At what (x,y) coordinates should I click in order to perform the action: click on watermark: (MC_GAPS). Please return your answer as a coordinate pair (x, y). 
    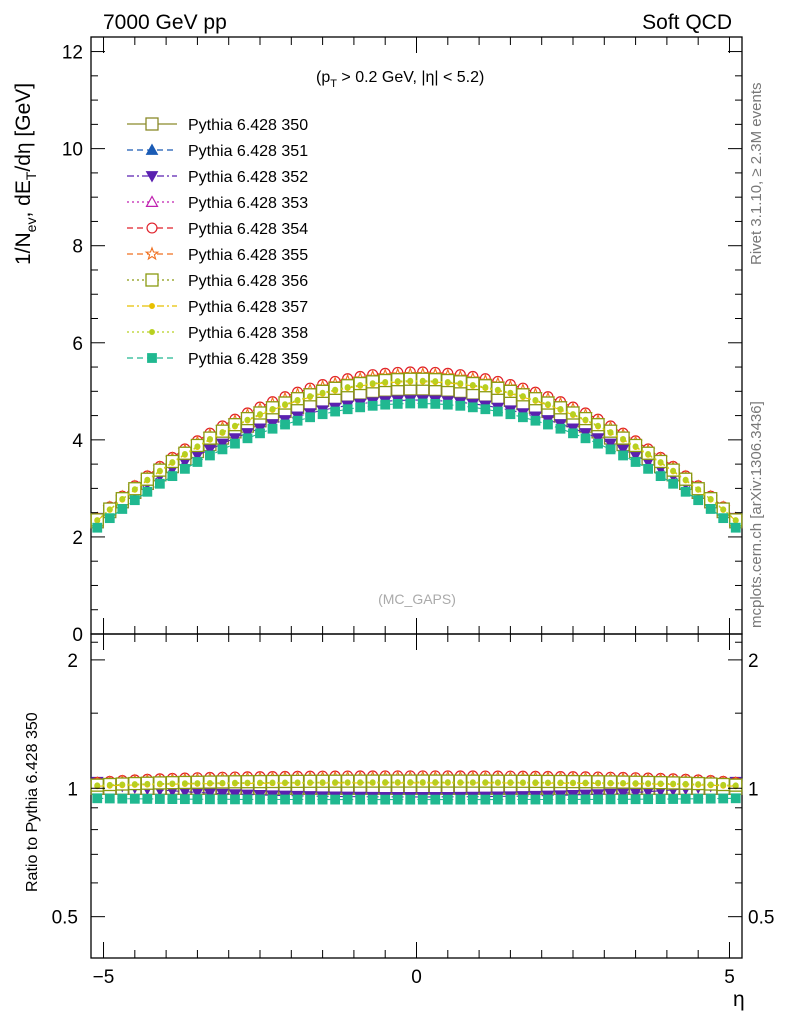
    Looking at the image, I should click on (417, 599).